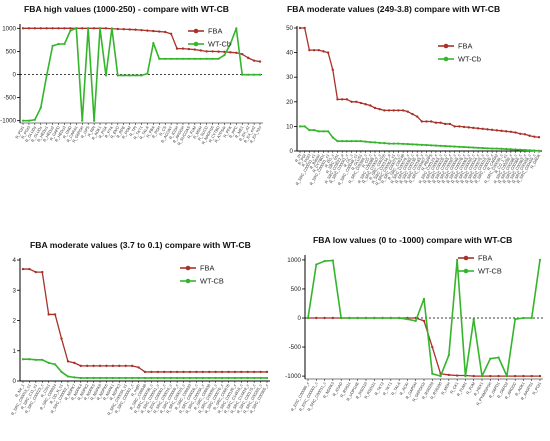  Describe the element at coordinates (191, 132) in the screenshot. I see `x-tick-label: R_FUM` at that location.